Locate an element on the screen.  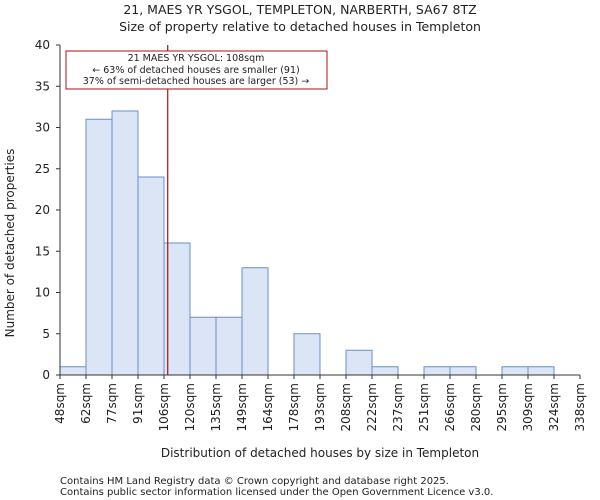
x-tick-label: 295sqm is located at coordinates (502, 407).